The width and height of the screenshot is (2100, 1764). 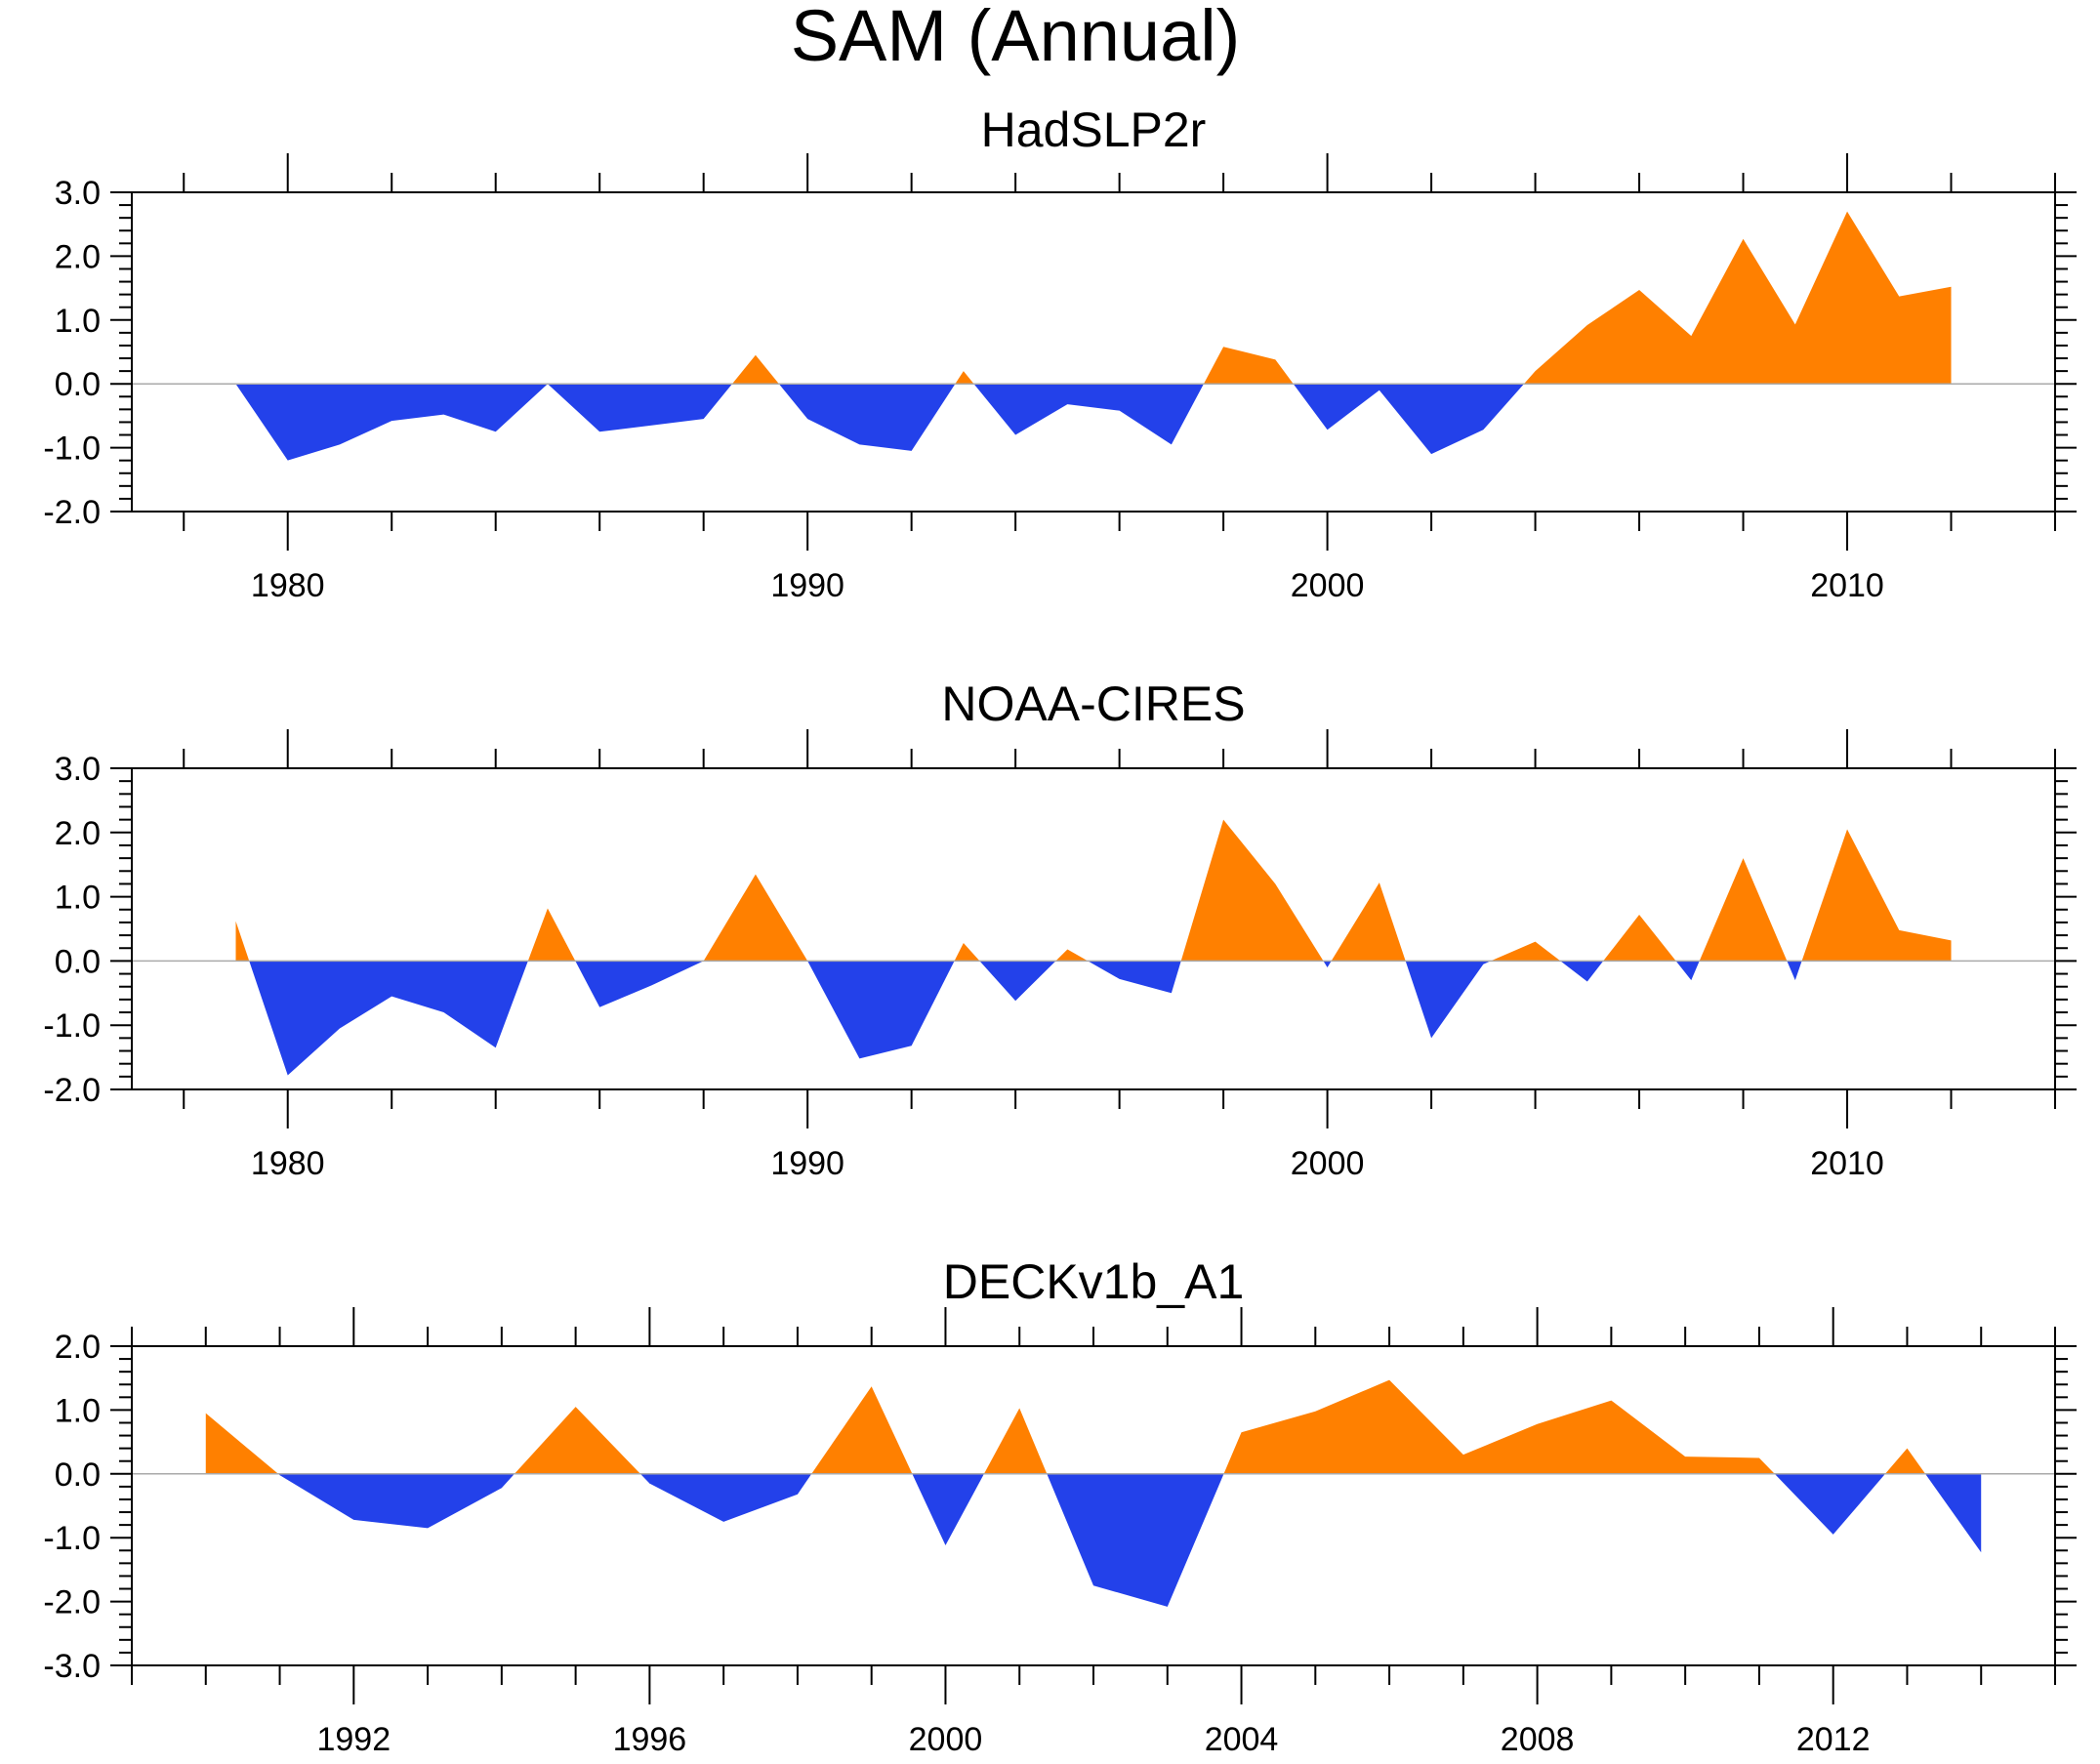 I want to click on panel-title: NOAA-CIRES, so click(x=1093, y=704).